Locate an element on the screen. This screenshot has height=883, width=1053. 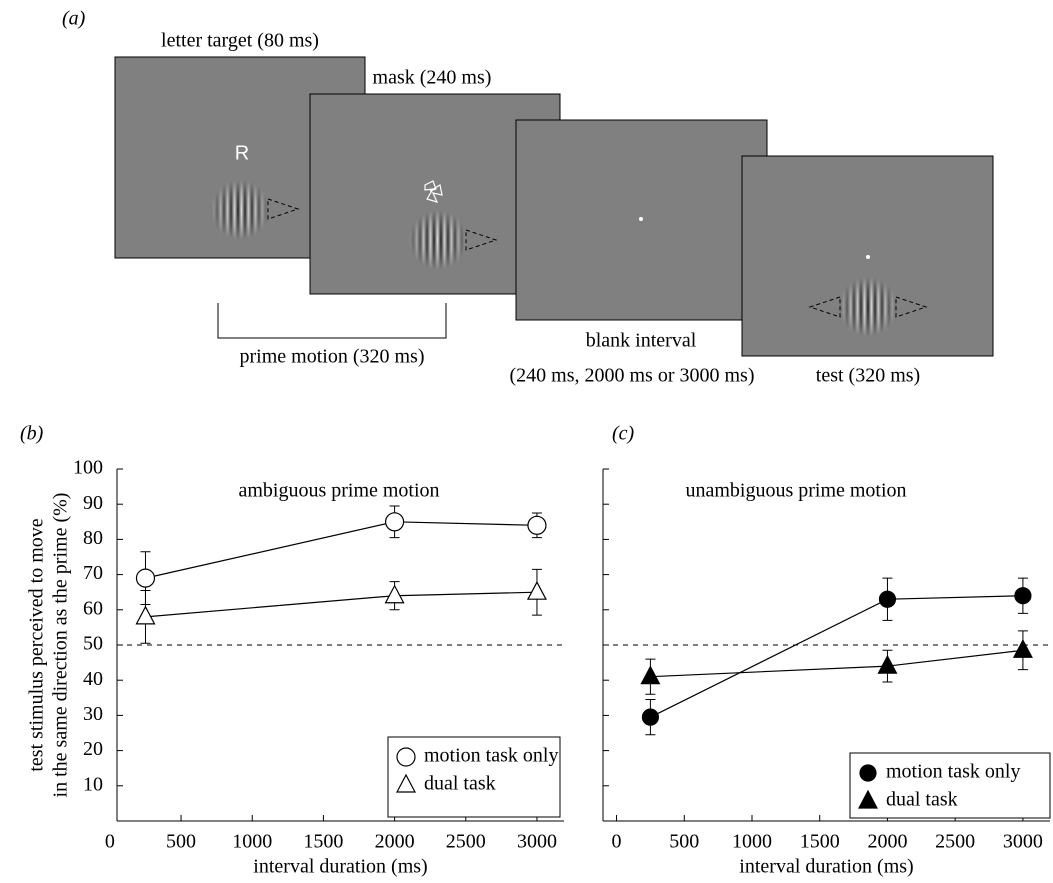
y-tick-label: 20 is located at coordinates (93, 749).